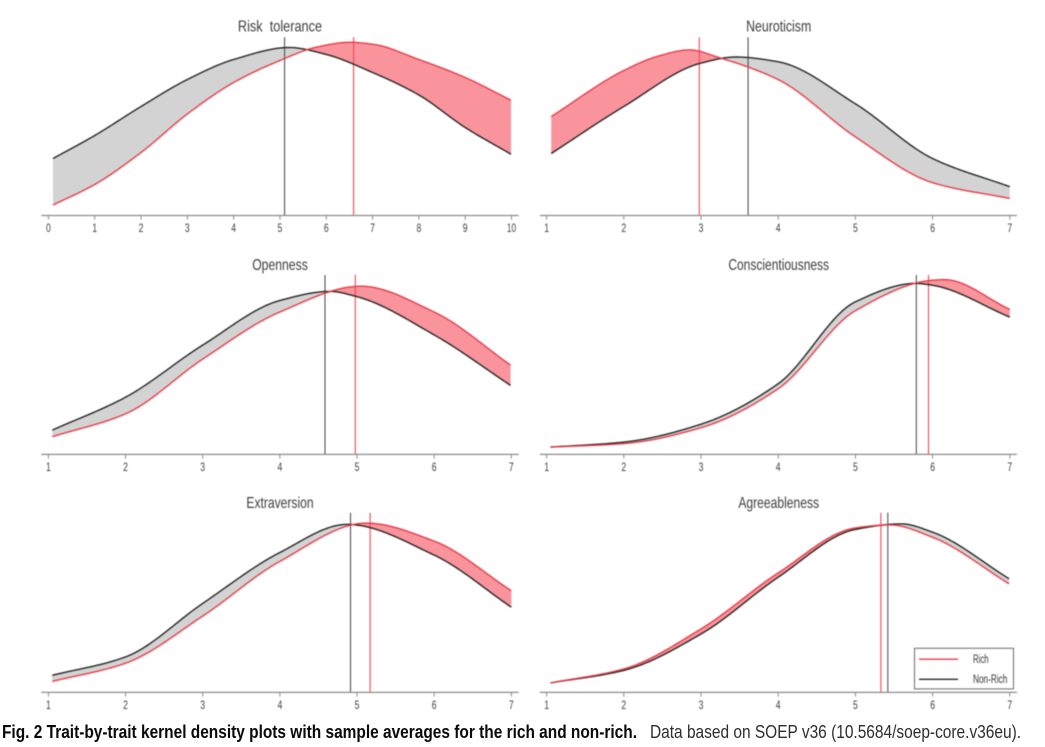  Describe the element at coordinates (981, 660) in the screenshot. I see `svg-text: Rich` at that location.